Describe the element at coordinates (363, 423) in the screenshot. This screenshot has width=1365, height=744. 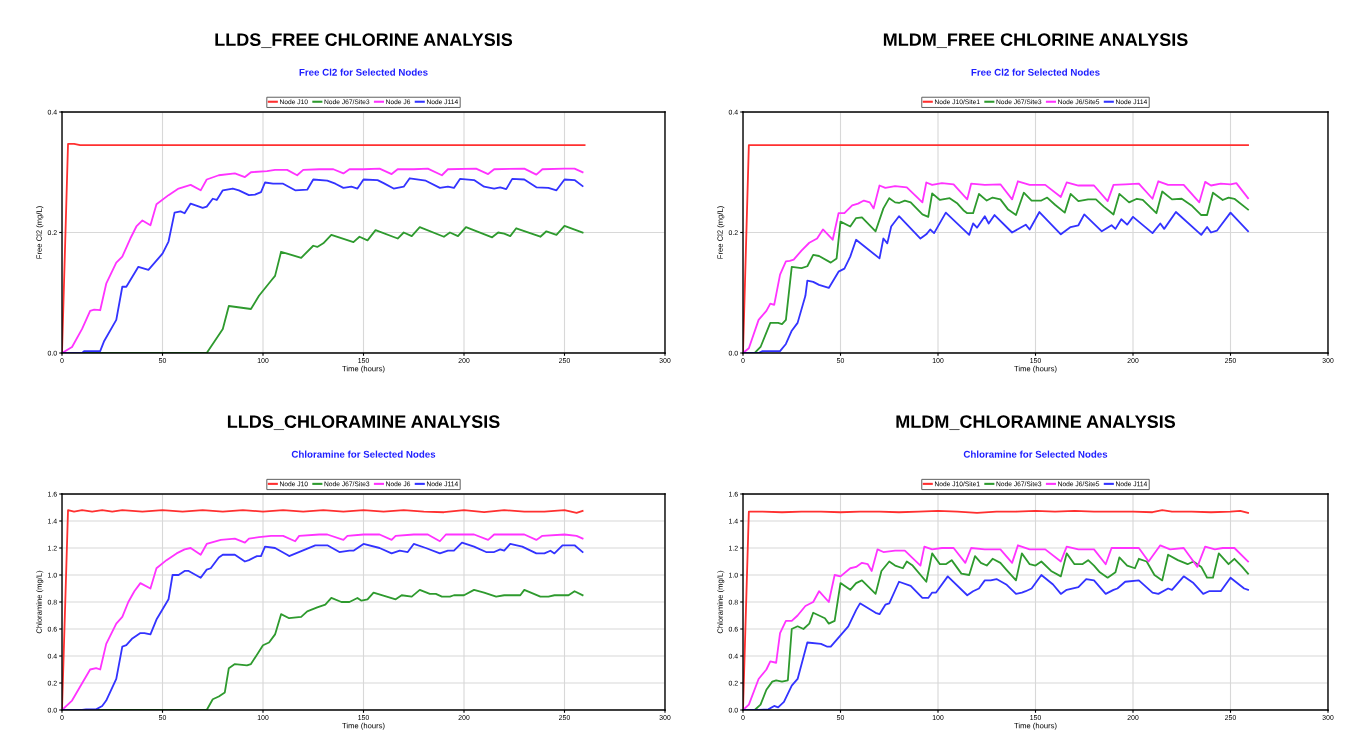
I see `chart-title: LLDS_CHLORAMINE ANALYSIS` at that location.